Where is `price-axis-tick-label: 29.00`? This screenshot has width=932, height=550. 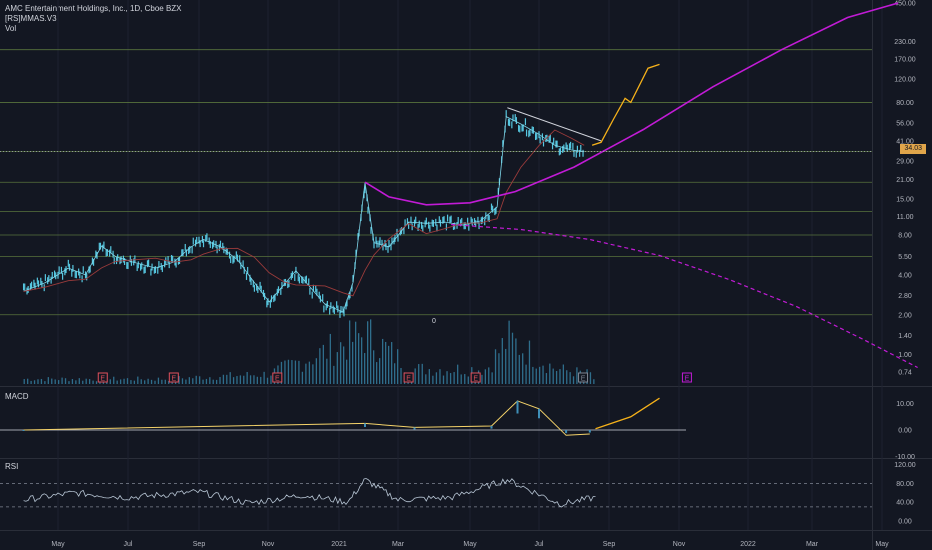
price-axis-tick-label: 29.00 is located at coordinates (905, 161).